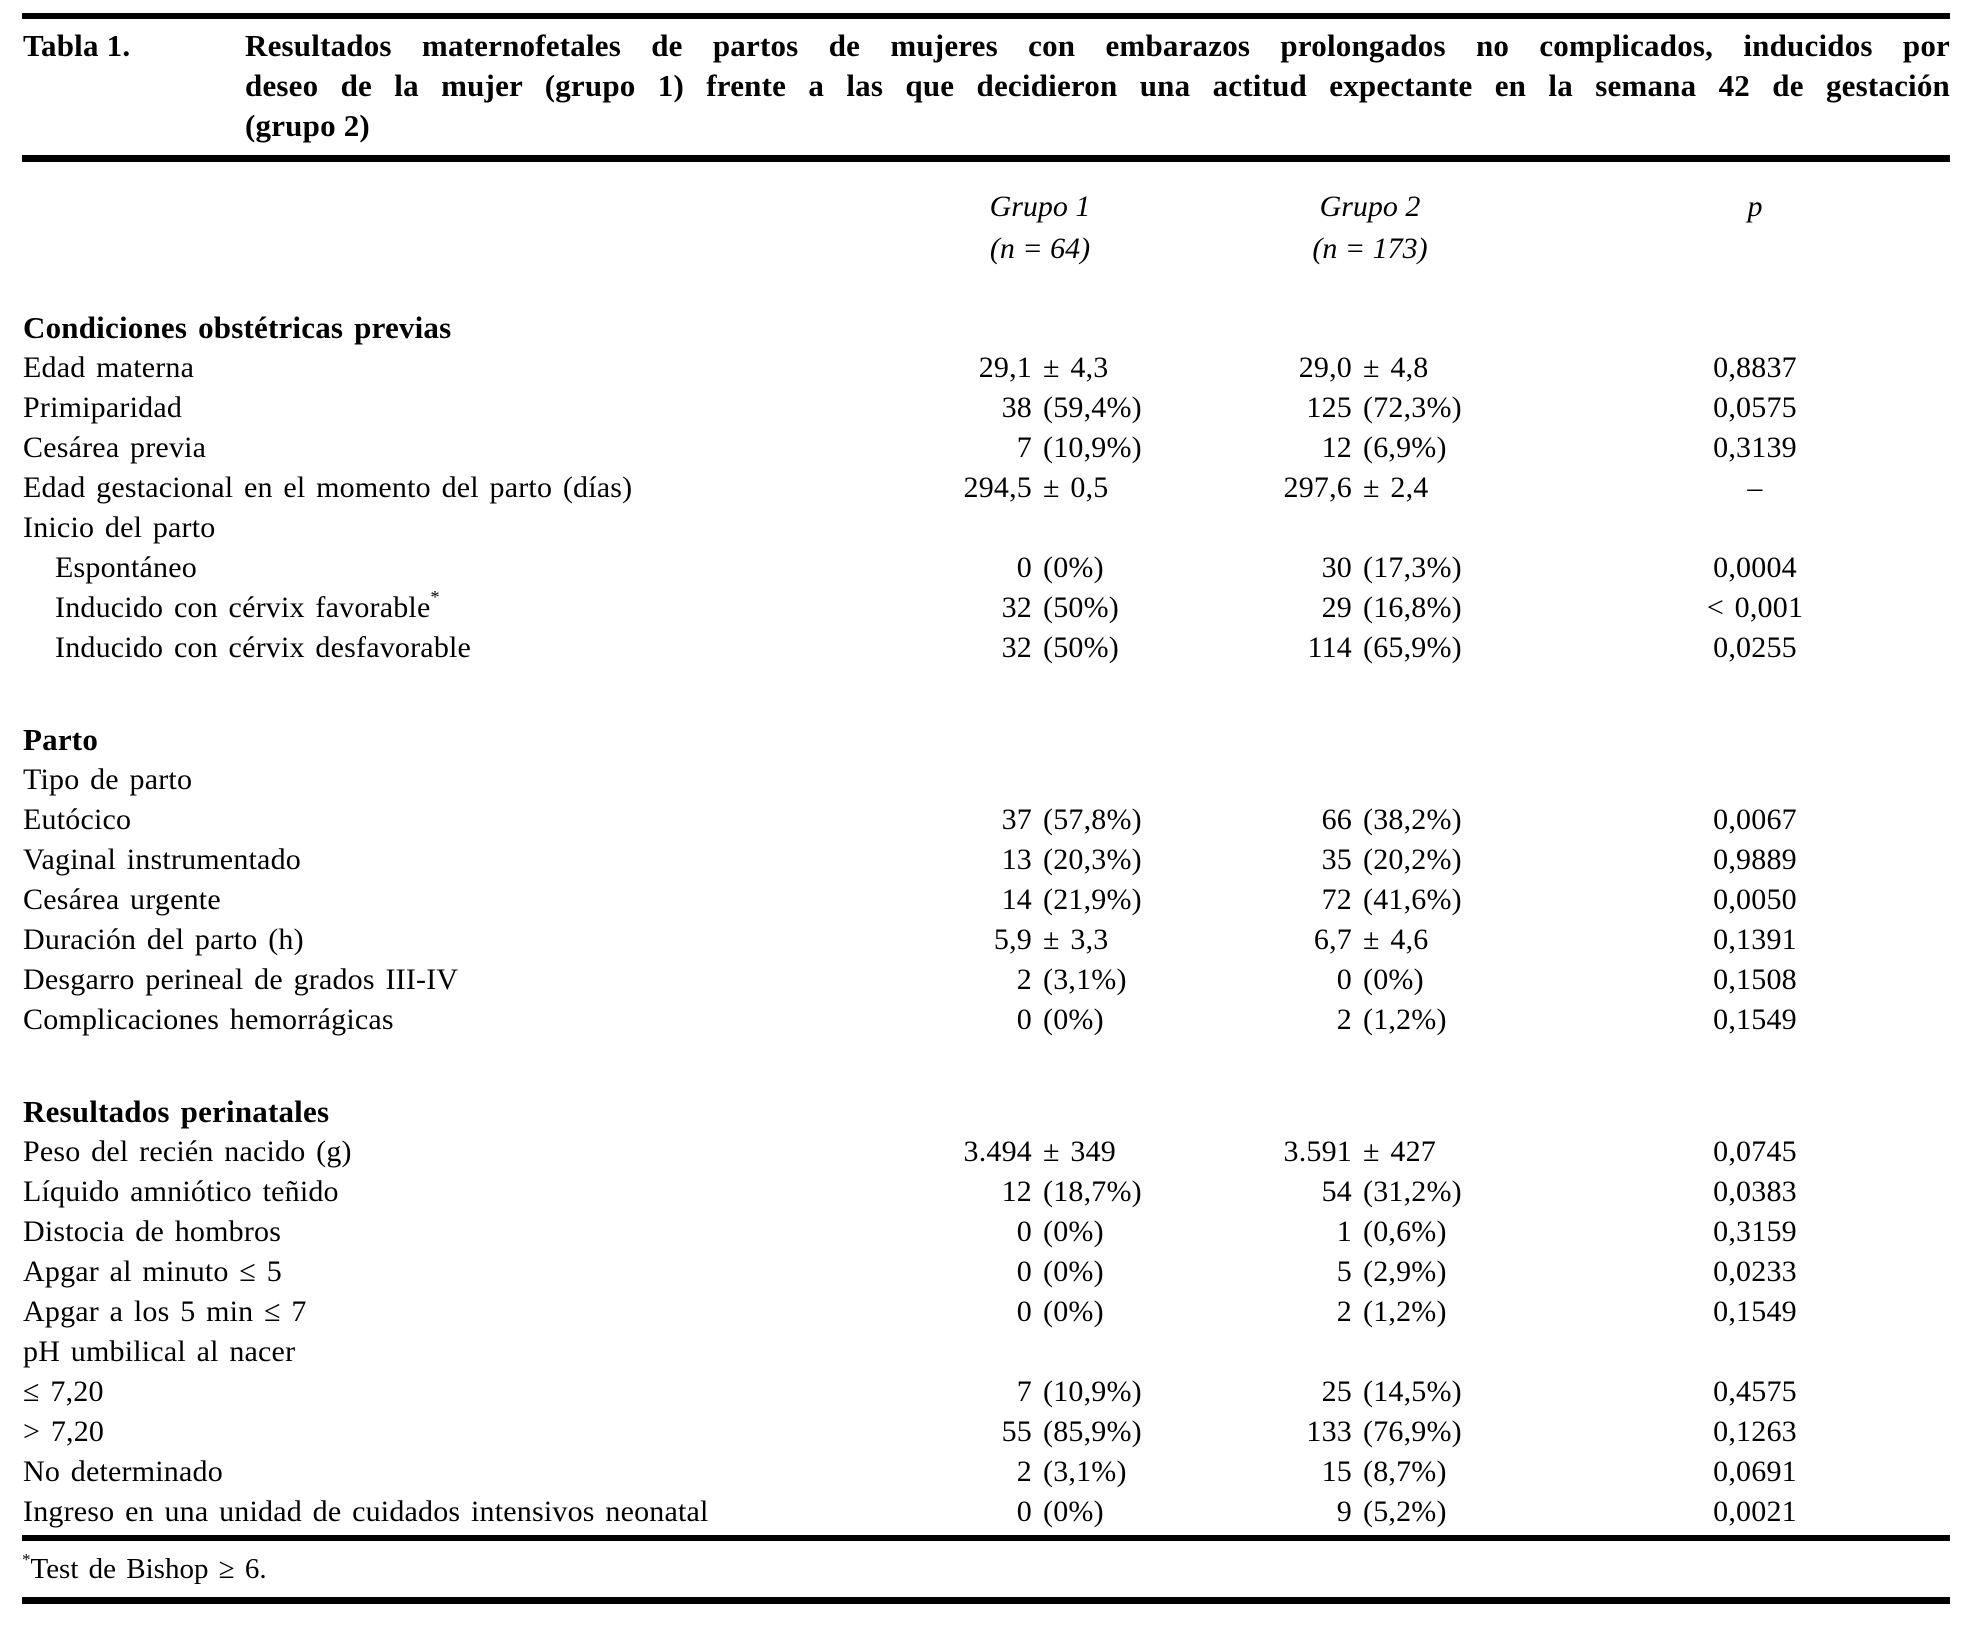 The width and height of the screenshot is (1972, 1630). What do you see at coordinates (451, 1152) in the screenshot?
I see `row-label: Peso del recién nacido (g)` at bounding box center [451, 1152].